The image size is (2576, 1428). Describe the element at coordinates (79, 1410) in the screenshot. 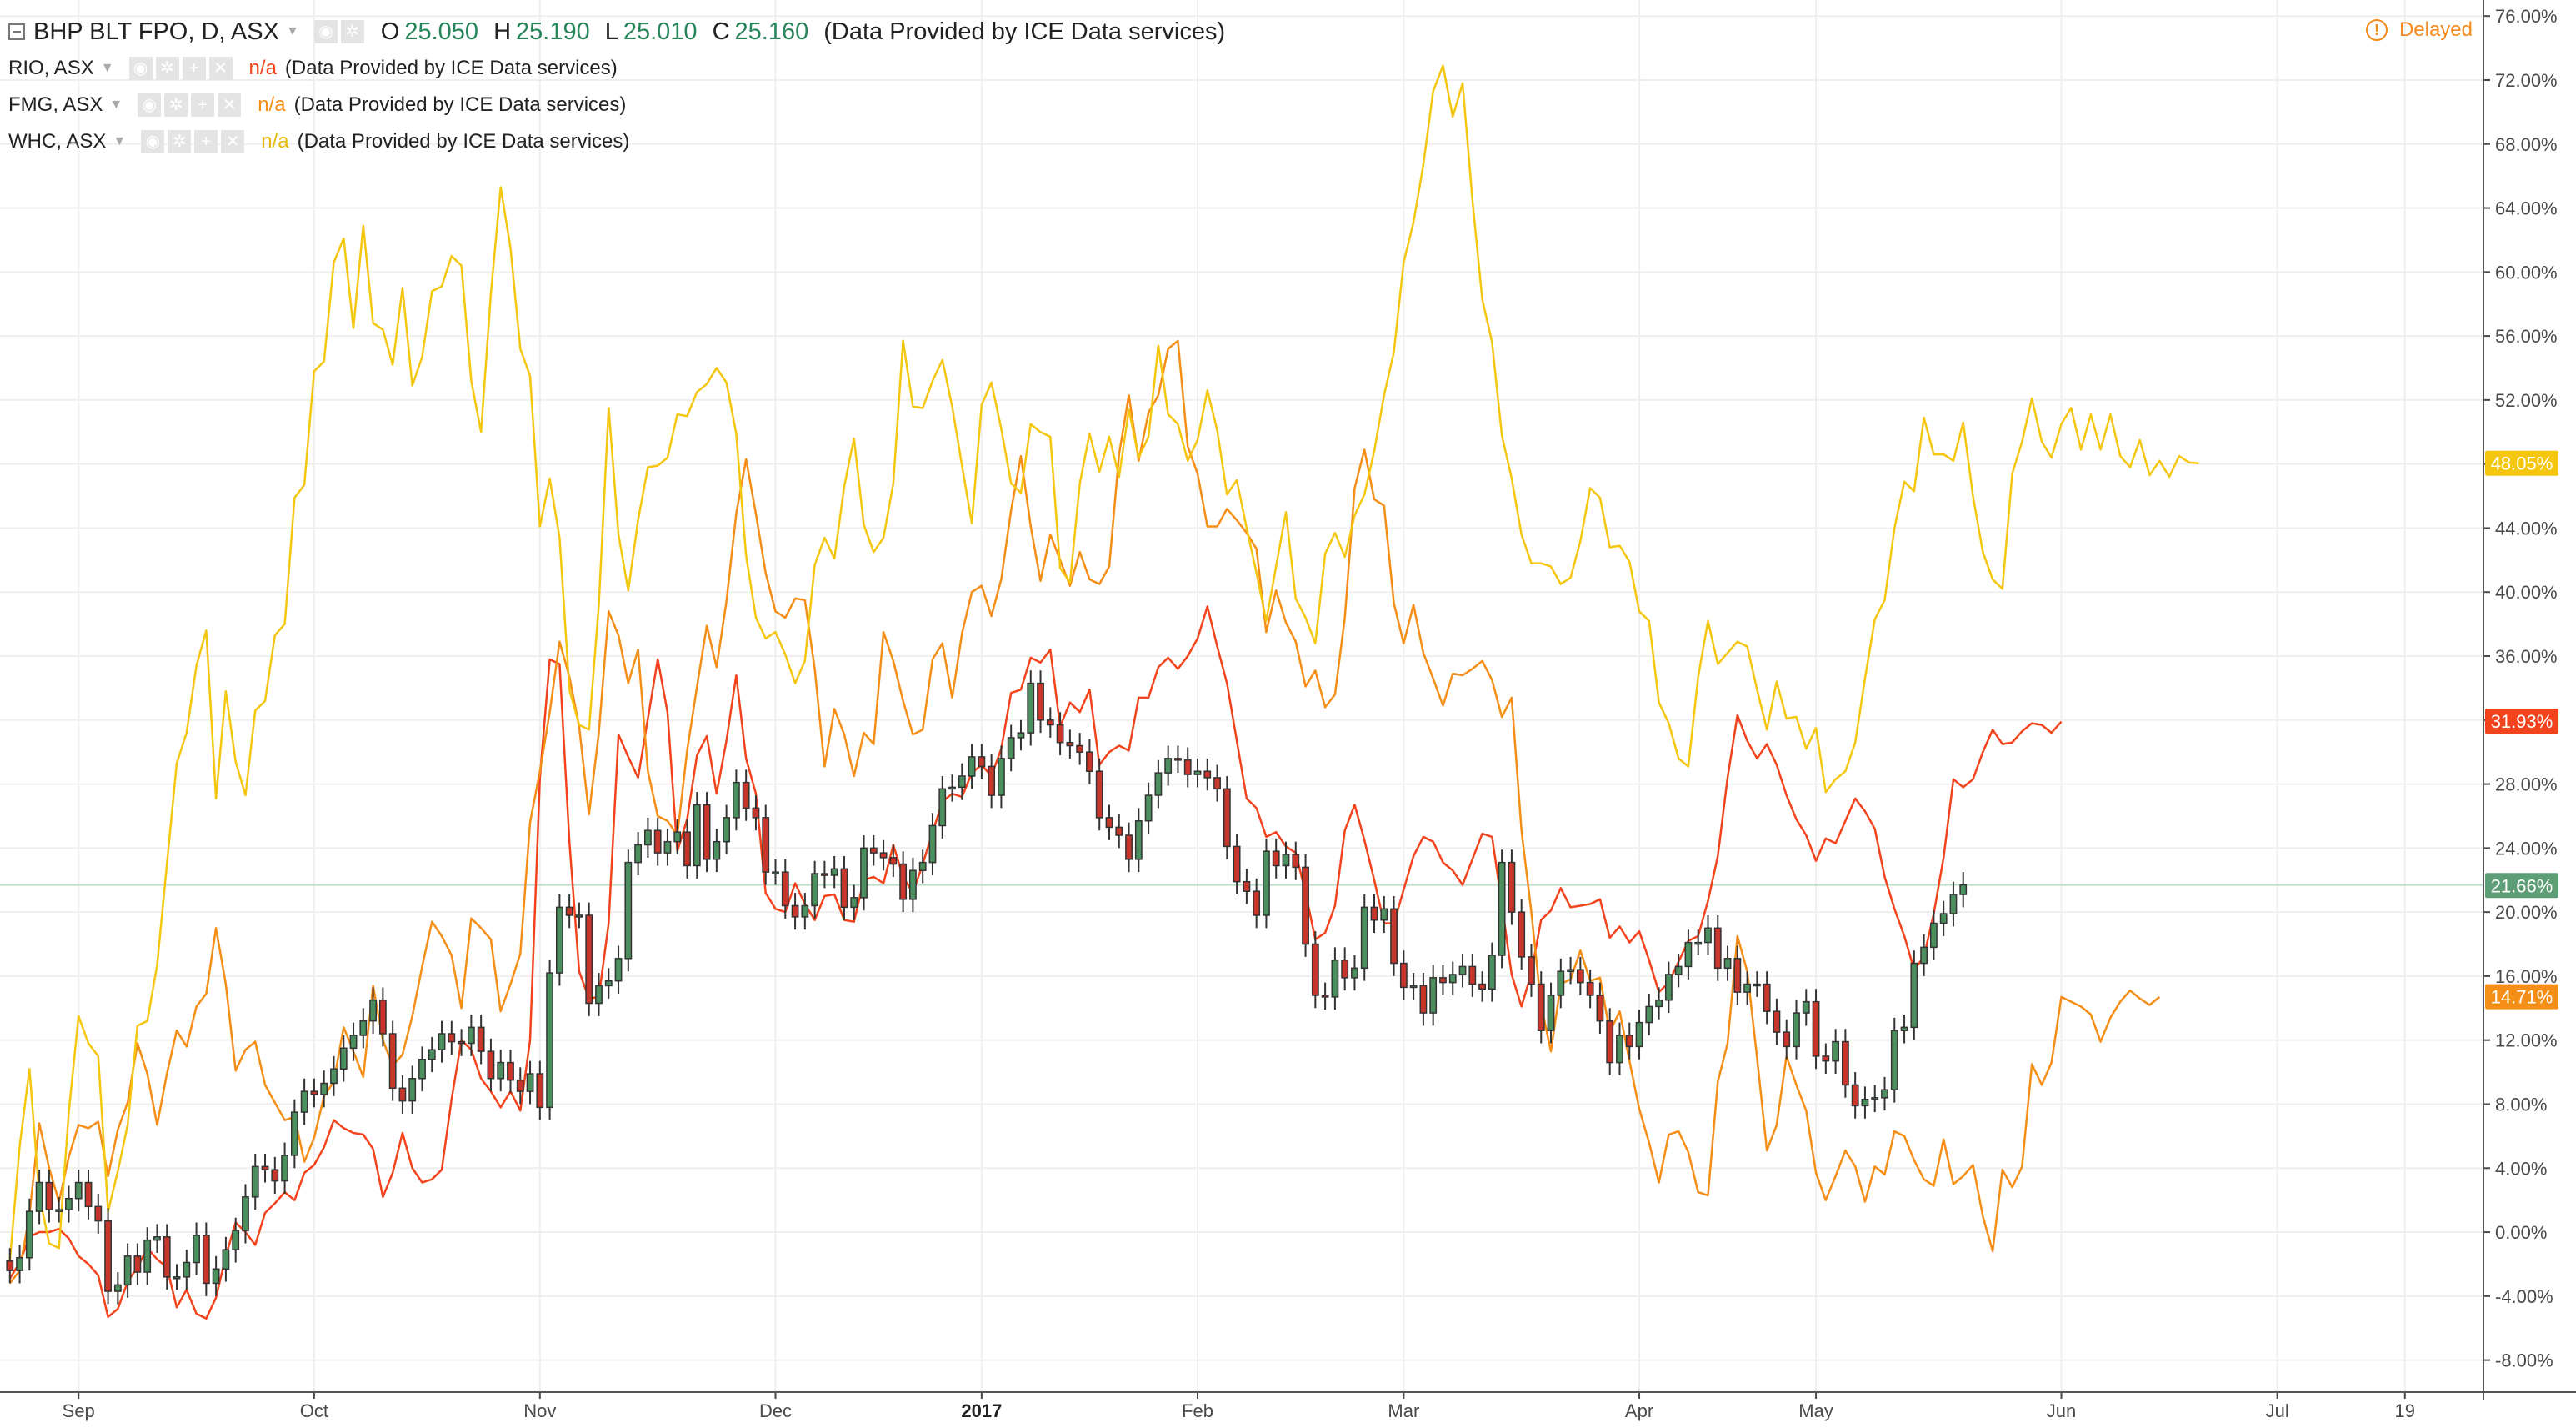

I see `x-tick-label: Sep` at that location.